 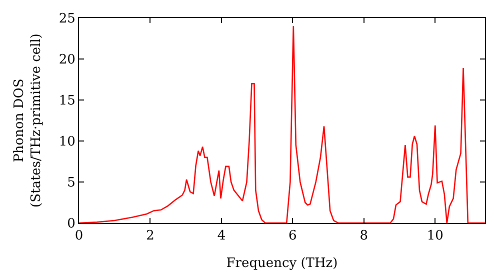 I want to click on x-tick-label: 10, so click(x=435, y=236).